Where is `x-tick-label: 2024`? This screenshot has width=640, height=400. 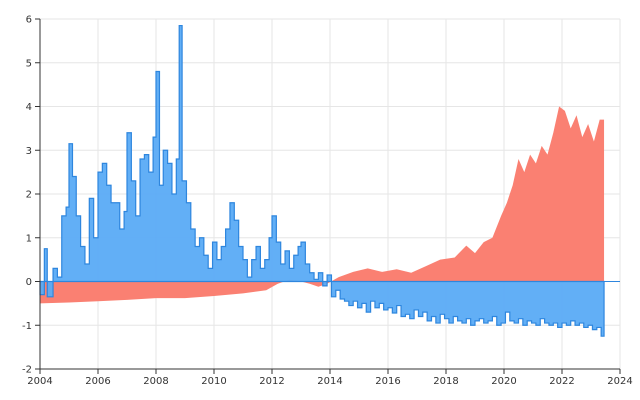
x-tick-label: 2024 is located at coordinates (619, 381).